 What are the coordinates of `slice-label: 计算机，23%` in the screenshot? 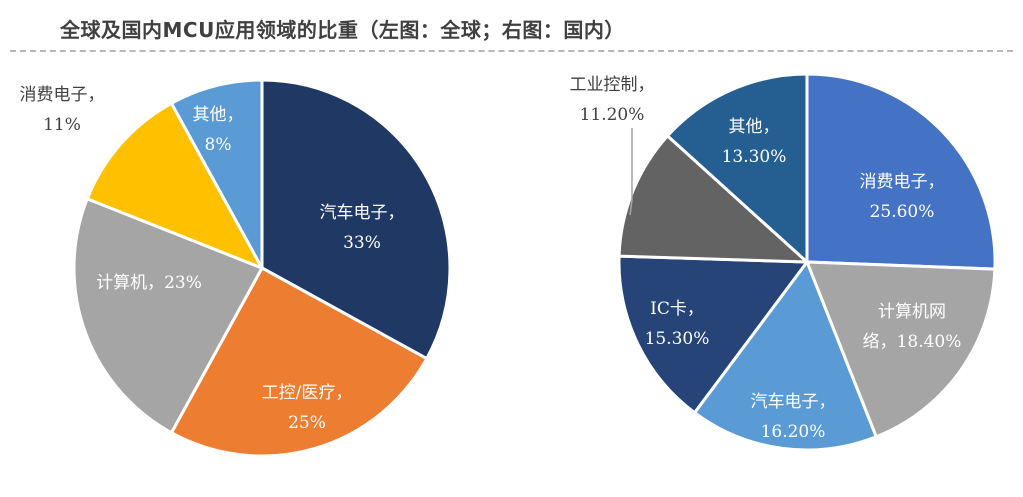 It's located at (149, 283).